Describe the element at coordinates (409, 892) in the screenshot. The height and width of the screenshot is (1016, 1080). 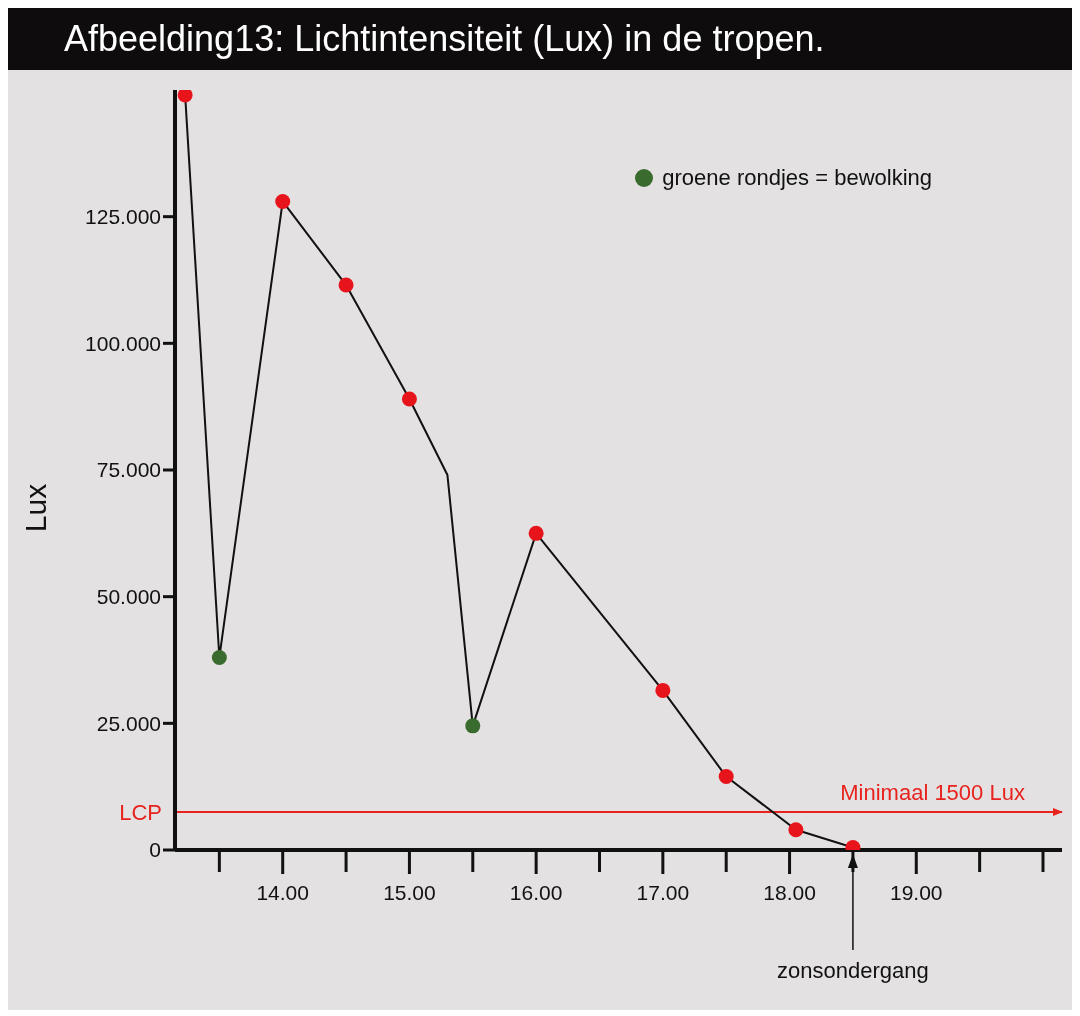
I see `x-tick-label: 15.00` at that location.